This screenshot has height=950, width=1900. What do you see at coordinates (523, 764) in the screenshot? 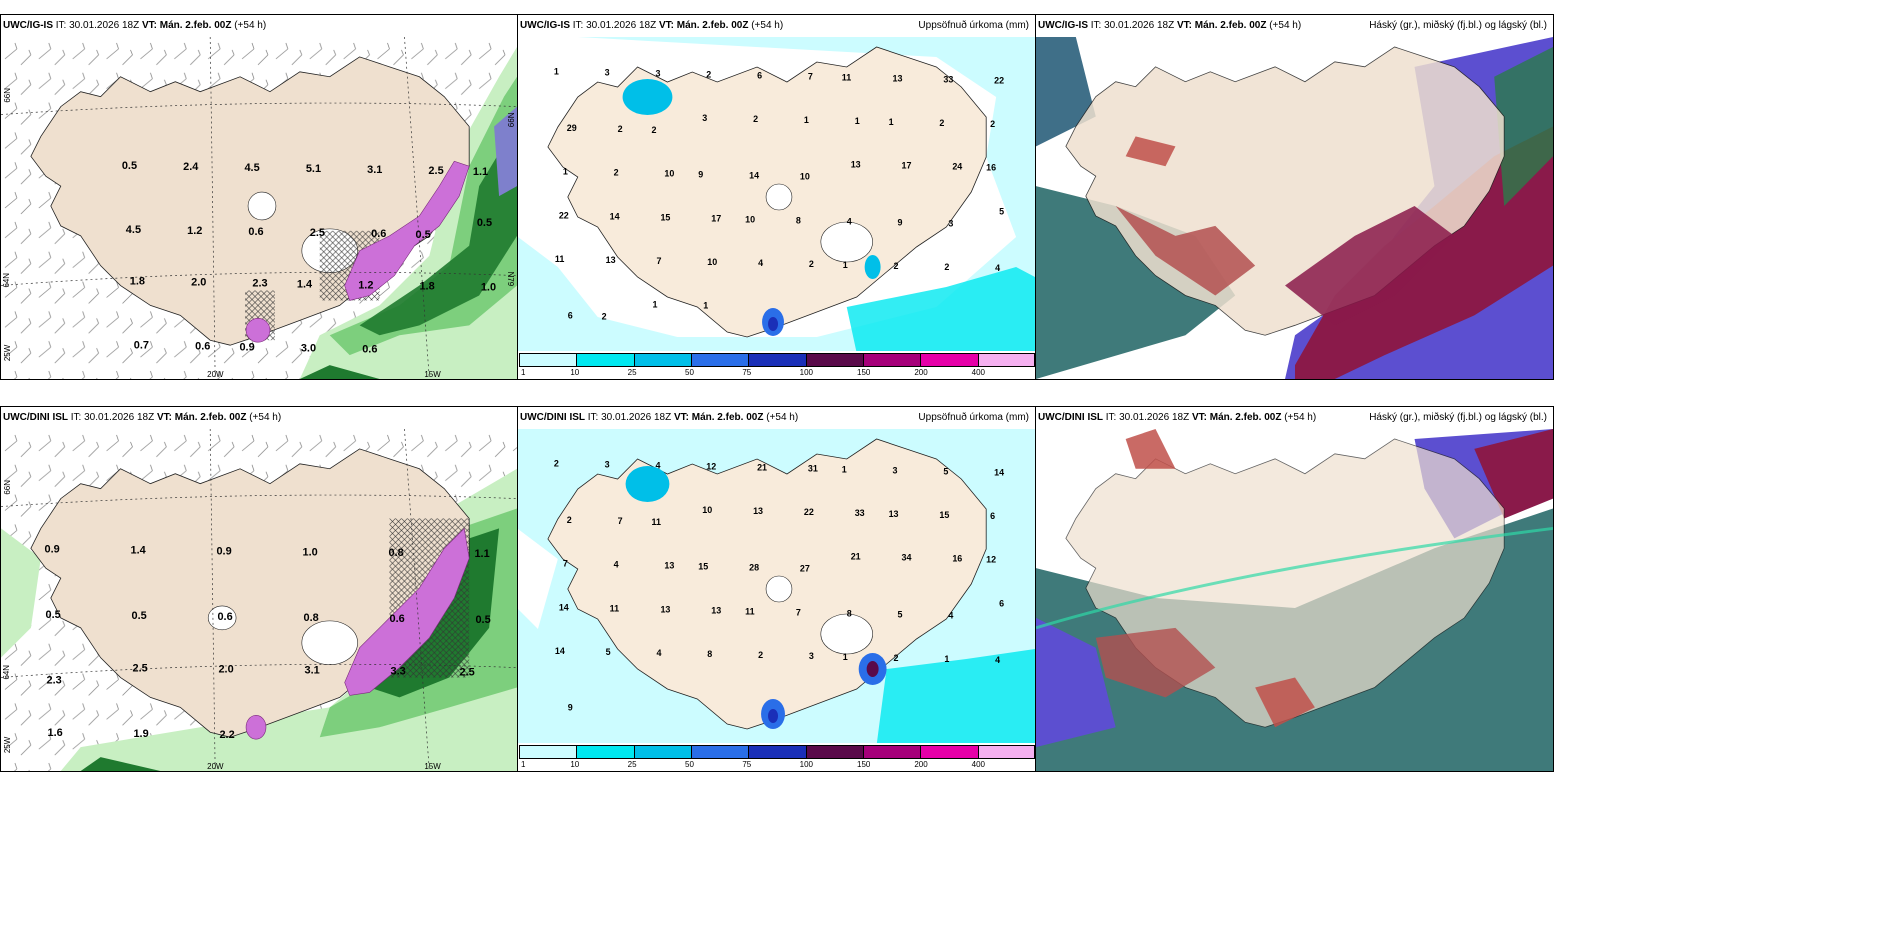
I see `colorbar-label: 1` at bounding box center [523, 764].